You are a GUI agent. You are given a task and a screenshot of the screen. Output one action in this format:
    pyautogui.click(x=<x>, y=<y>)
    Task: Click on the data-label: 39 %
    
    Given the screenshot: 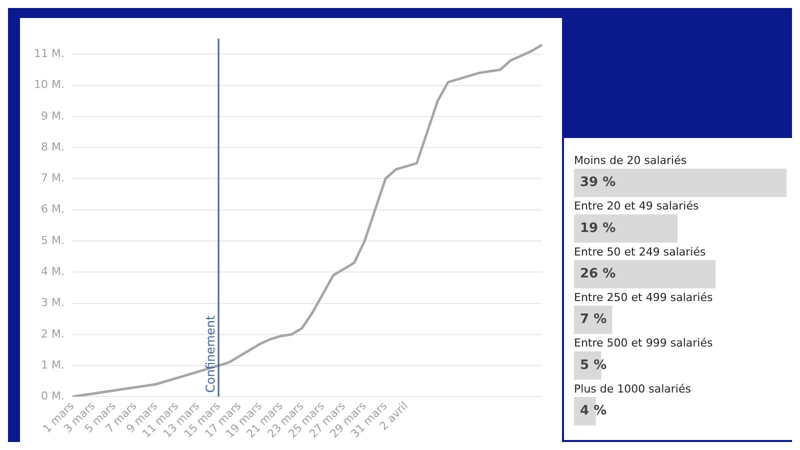 What is the action you would take?
    pyautogui.click(x=598, y=182)
    